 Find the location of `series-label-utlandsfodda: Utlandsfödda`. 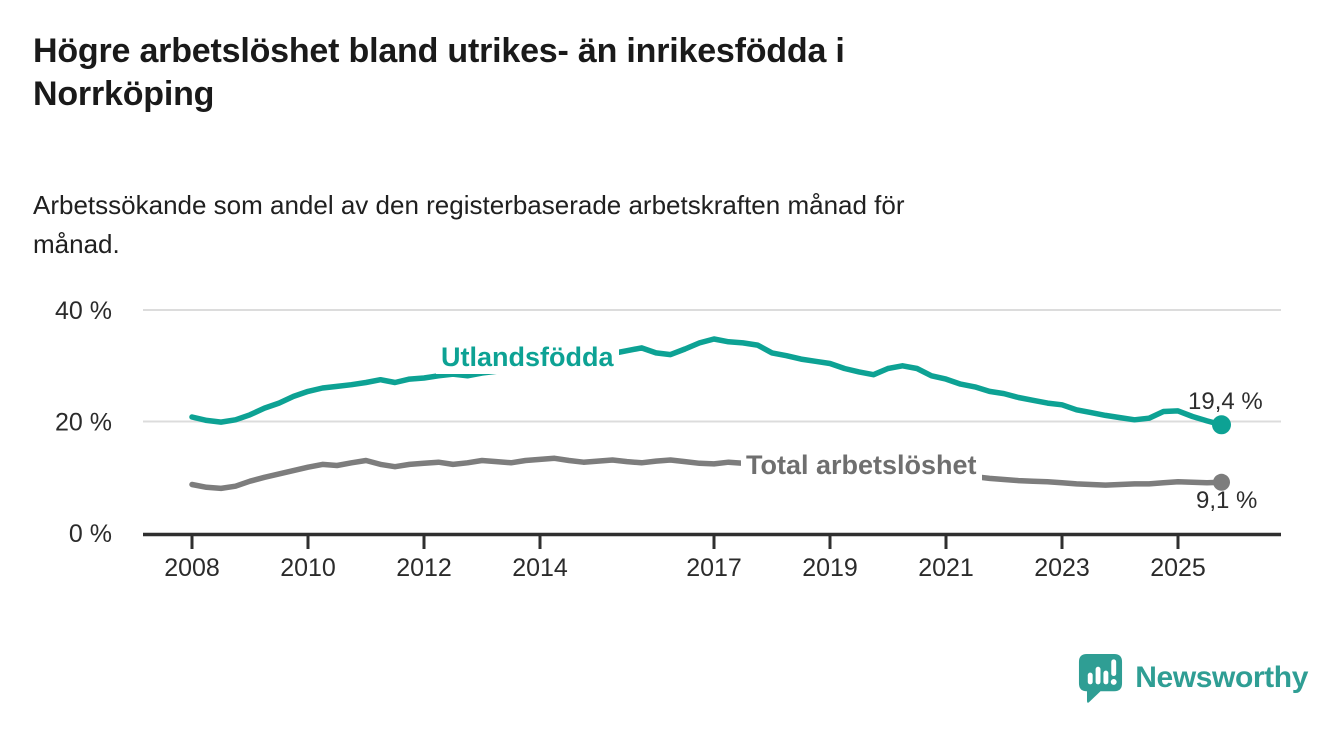

series-label-utlandsfodda: Utlandsfödda is located at coordinates (527, 357).